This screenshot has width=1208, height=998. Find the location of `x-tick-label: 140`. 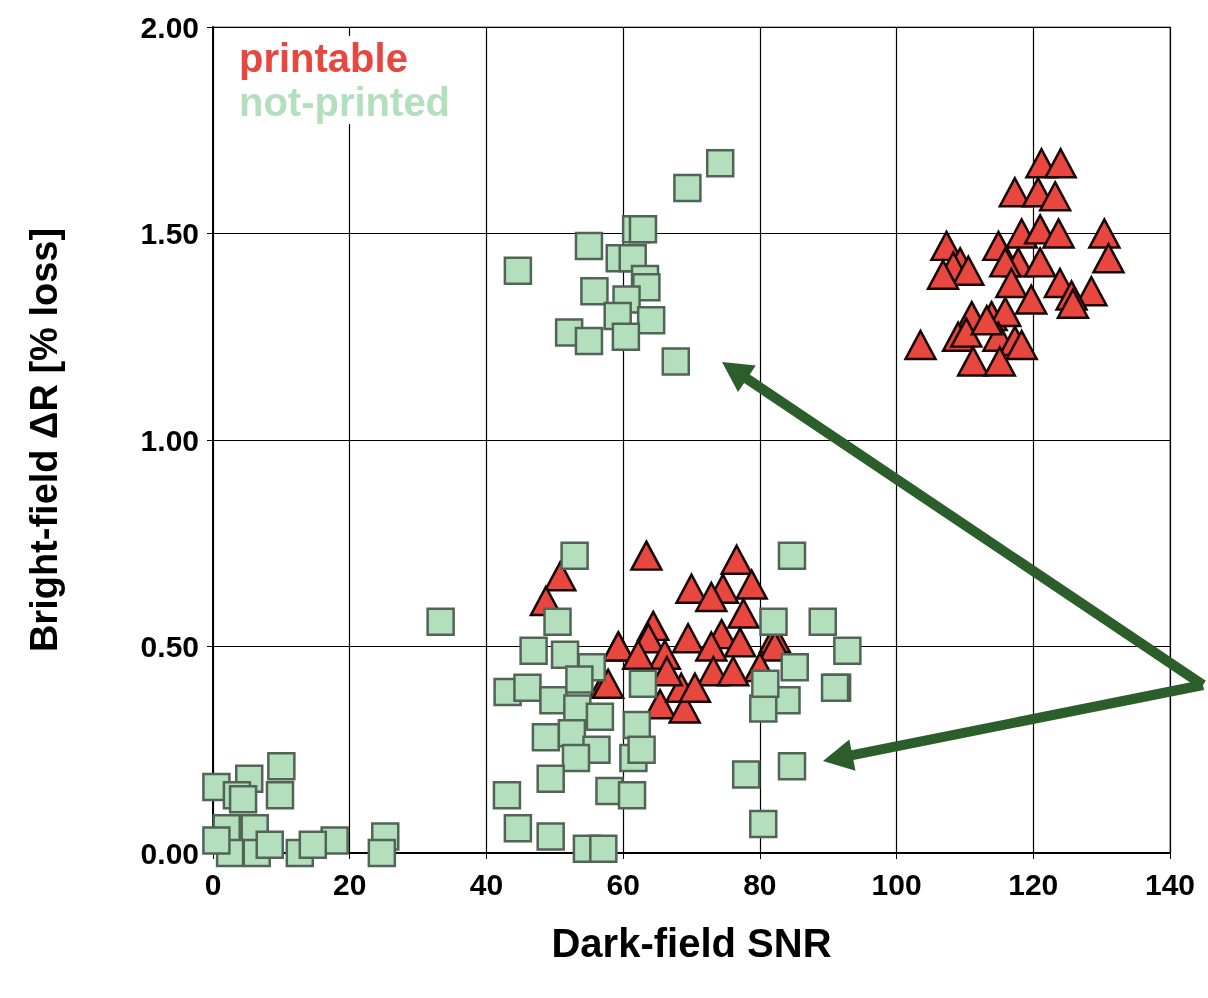

x-tick-label: 140 is located at coordinates (1170, 884).